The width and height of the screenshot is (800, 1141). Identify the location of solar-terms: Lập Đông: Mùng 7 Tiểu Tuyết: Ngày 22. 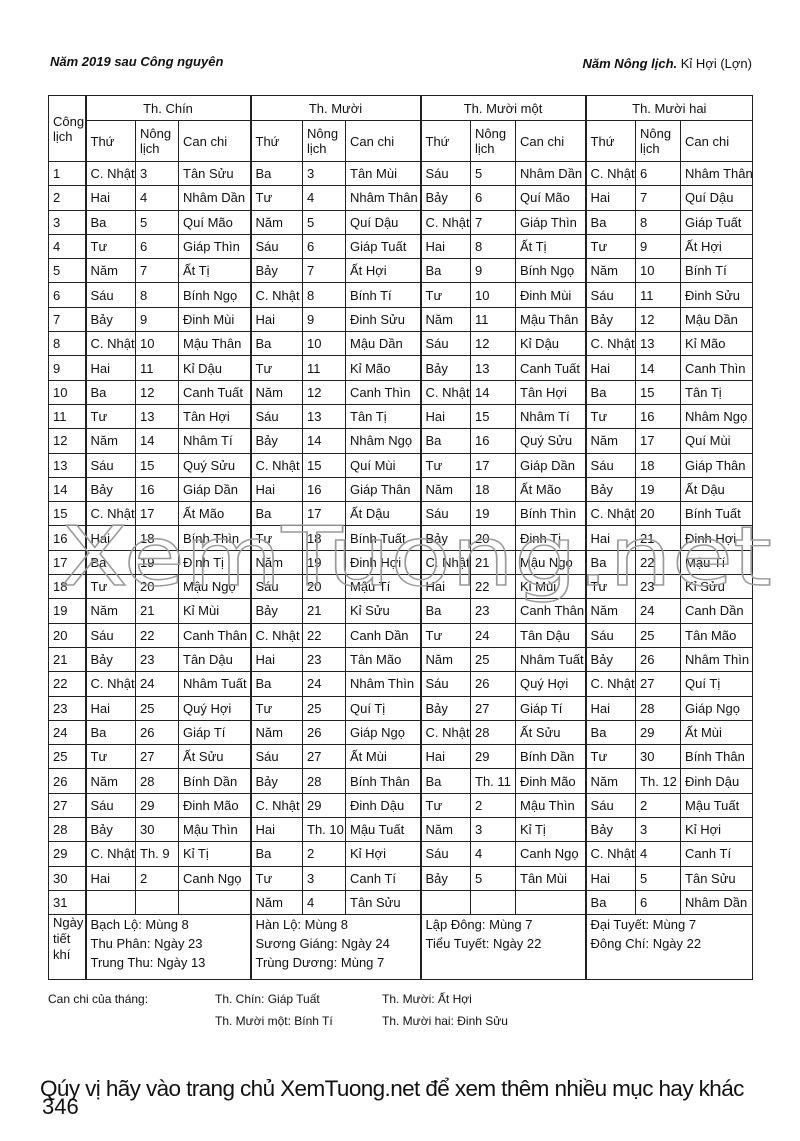
(503, 947).